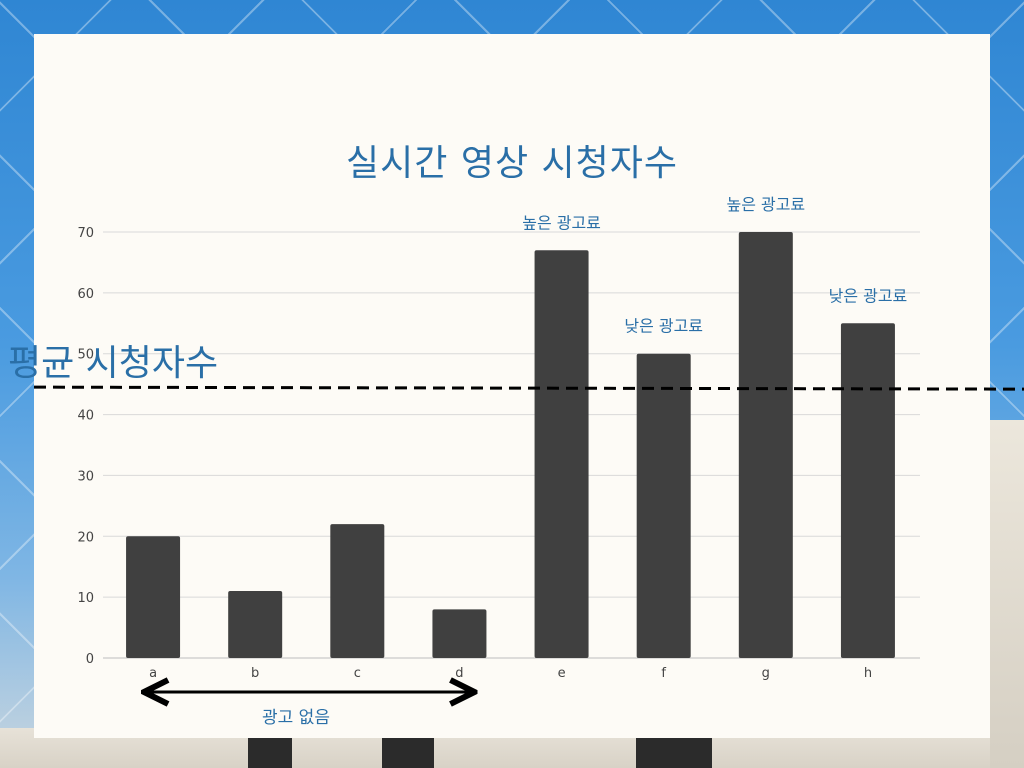  What do you see at coordinates (85, 233) in the screenshot?
I see `y-tick-label: 70` at bounding box center [85, 233].